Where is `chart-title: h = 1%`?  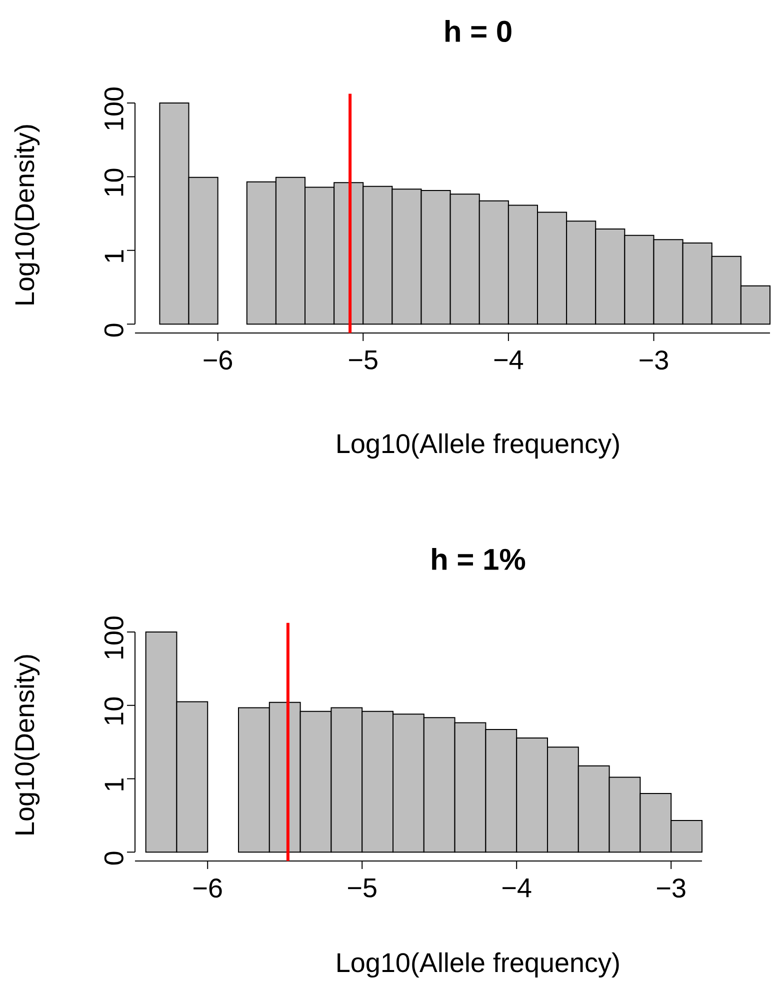
chart-title: h = 1% is located at coordinates (479, 559).